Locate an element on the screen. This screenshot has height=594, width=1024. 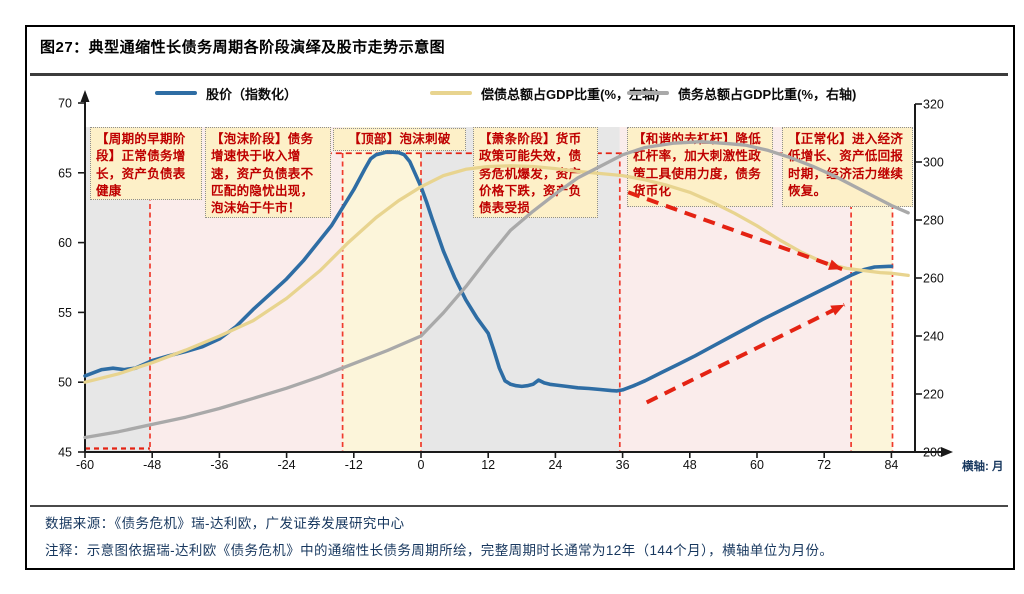
x-tick-label: 12 is located at coordinates (488, 465).